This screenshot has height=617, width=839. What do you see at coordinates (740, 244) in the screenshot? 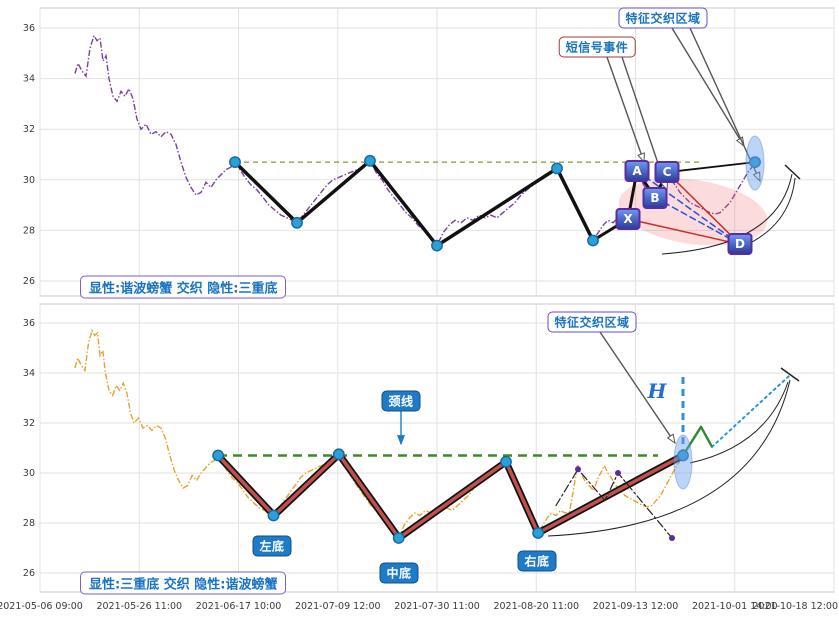
I see `pattern-point-D: D` at bounding box center [740, 244].